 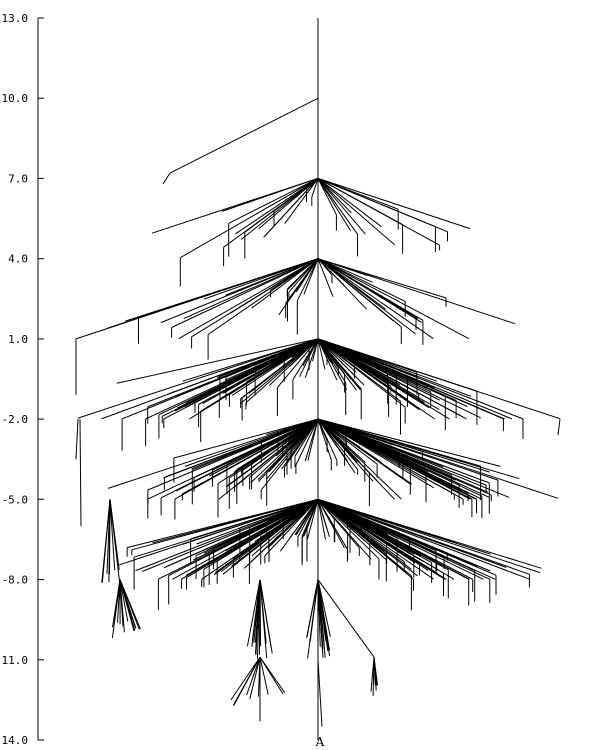 What do you see at coordinates (15, 499) in the screenshot?
I see `y-tick-label: -5.0` at bounding box center [15, 499].